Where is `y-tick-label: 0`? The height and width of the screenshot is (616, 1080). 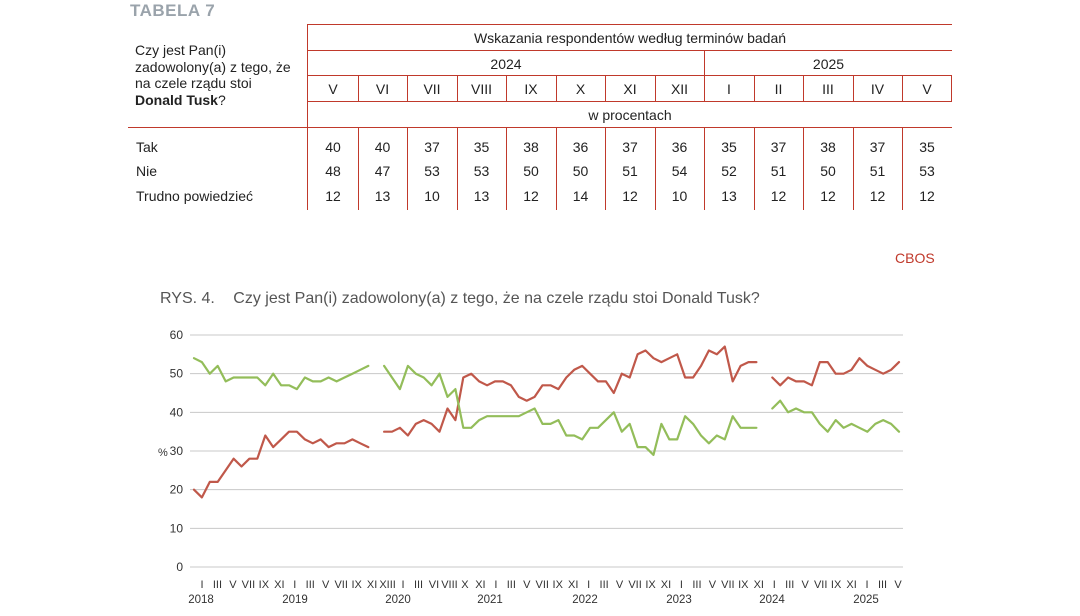
y-tick-label: 0 is located at coordinates (179, 567).